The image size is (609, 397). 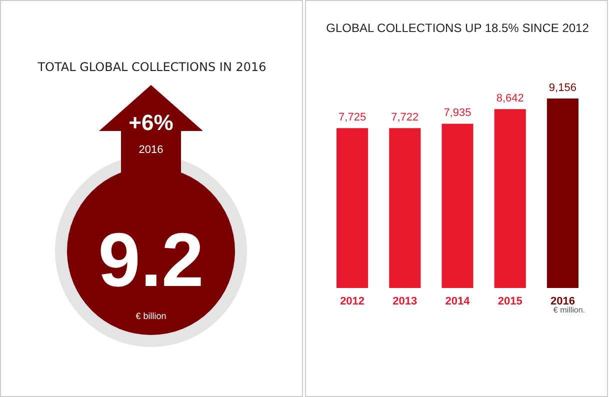 I want to click on x-tick-label: 2015, so click(x=510, y=302).